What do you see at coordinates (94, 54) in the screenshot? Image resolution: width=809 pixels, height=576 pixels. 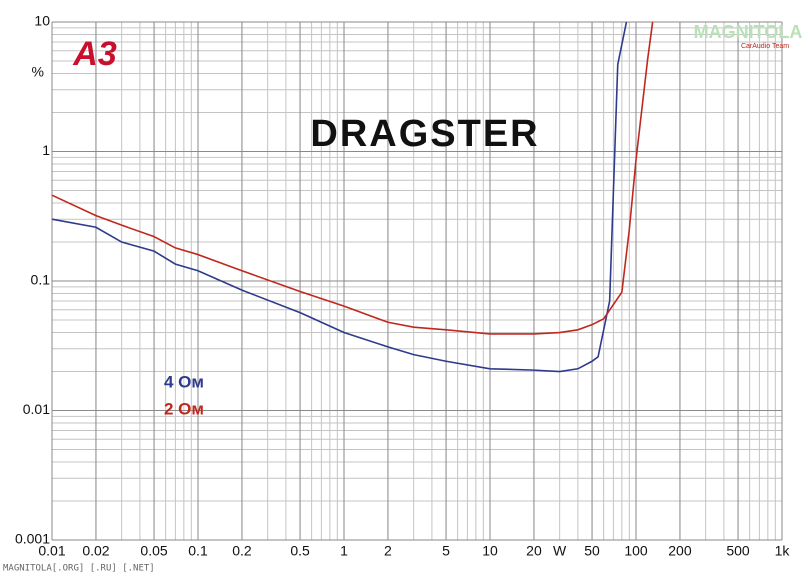 I see `logo: A3` at bounding box center [94, 54].